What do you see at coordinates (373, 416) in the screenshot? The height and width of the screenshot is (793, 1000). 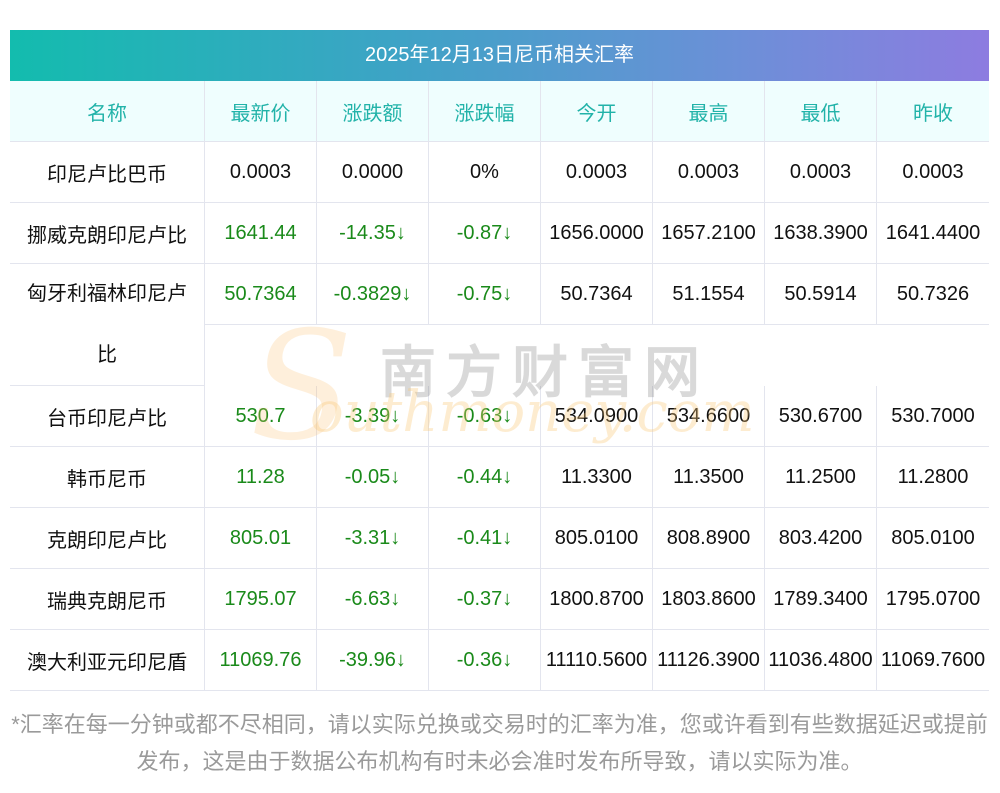 I see `cell-change: -3.39↓` at bounding box center [373, 416].